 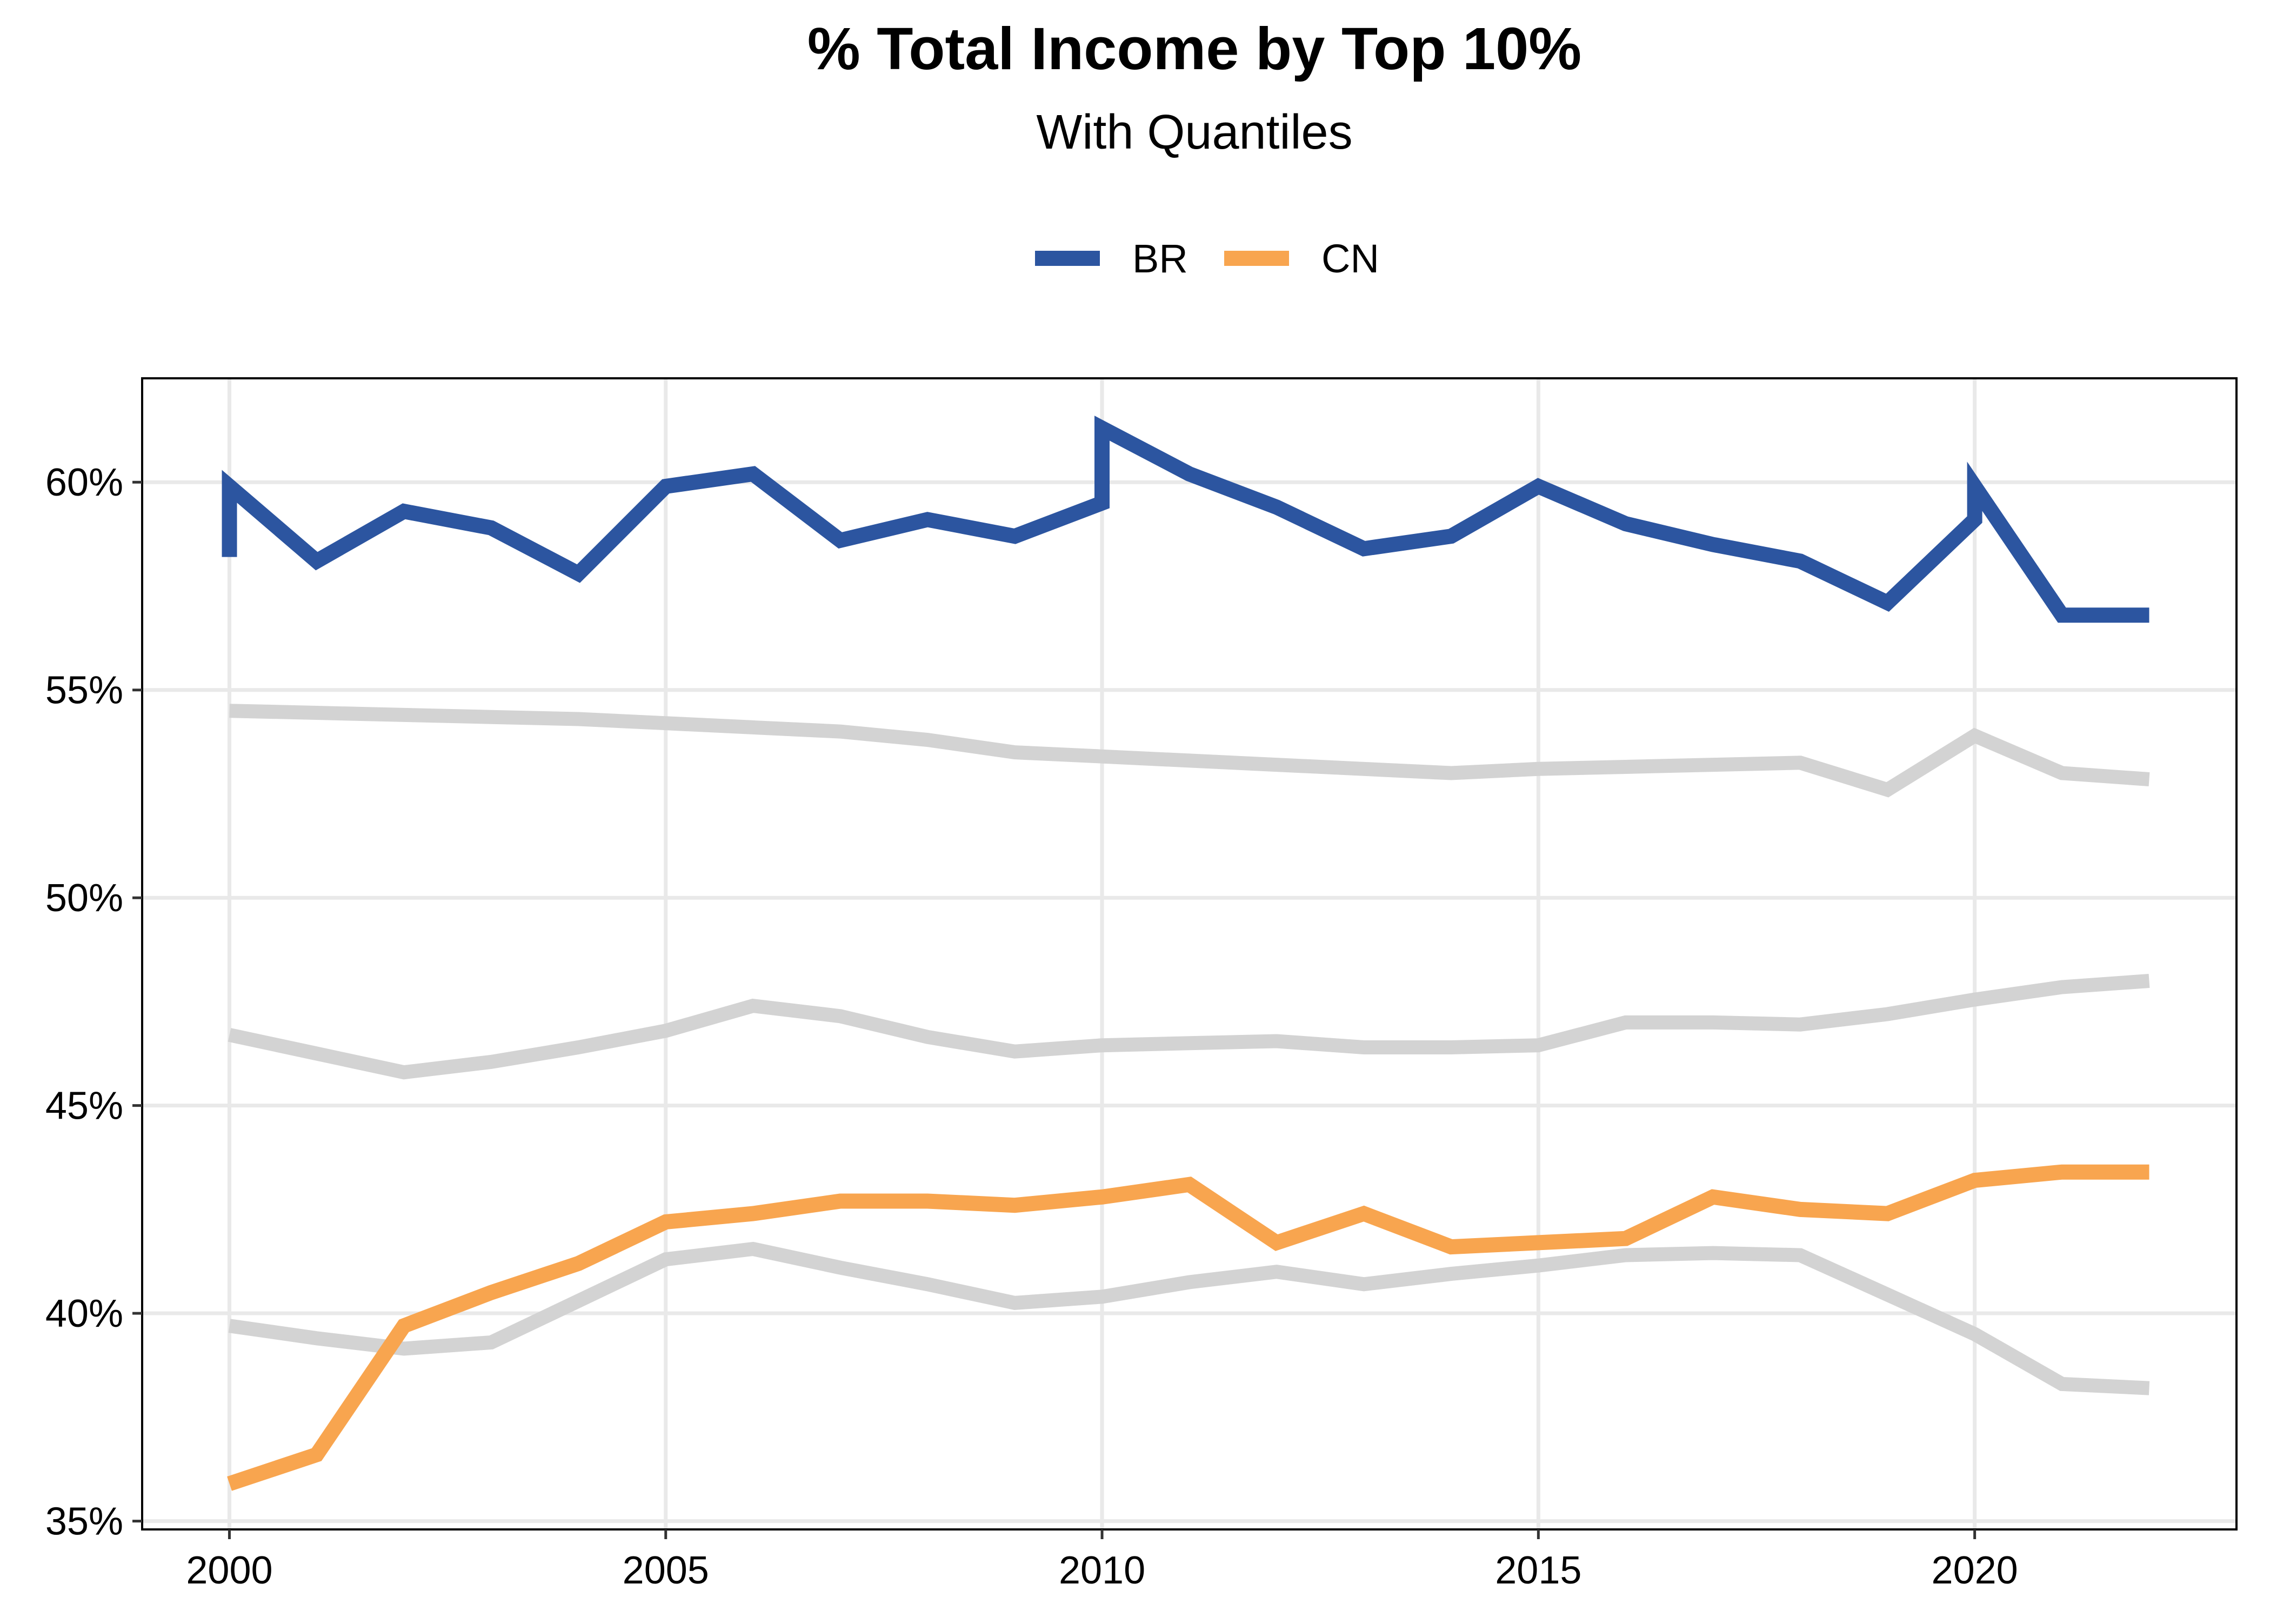 I want to click on legend-item-br: BR, so click(x=1111, y=258).